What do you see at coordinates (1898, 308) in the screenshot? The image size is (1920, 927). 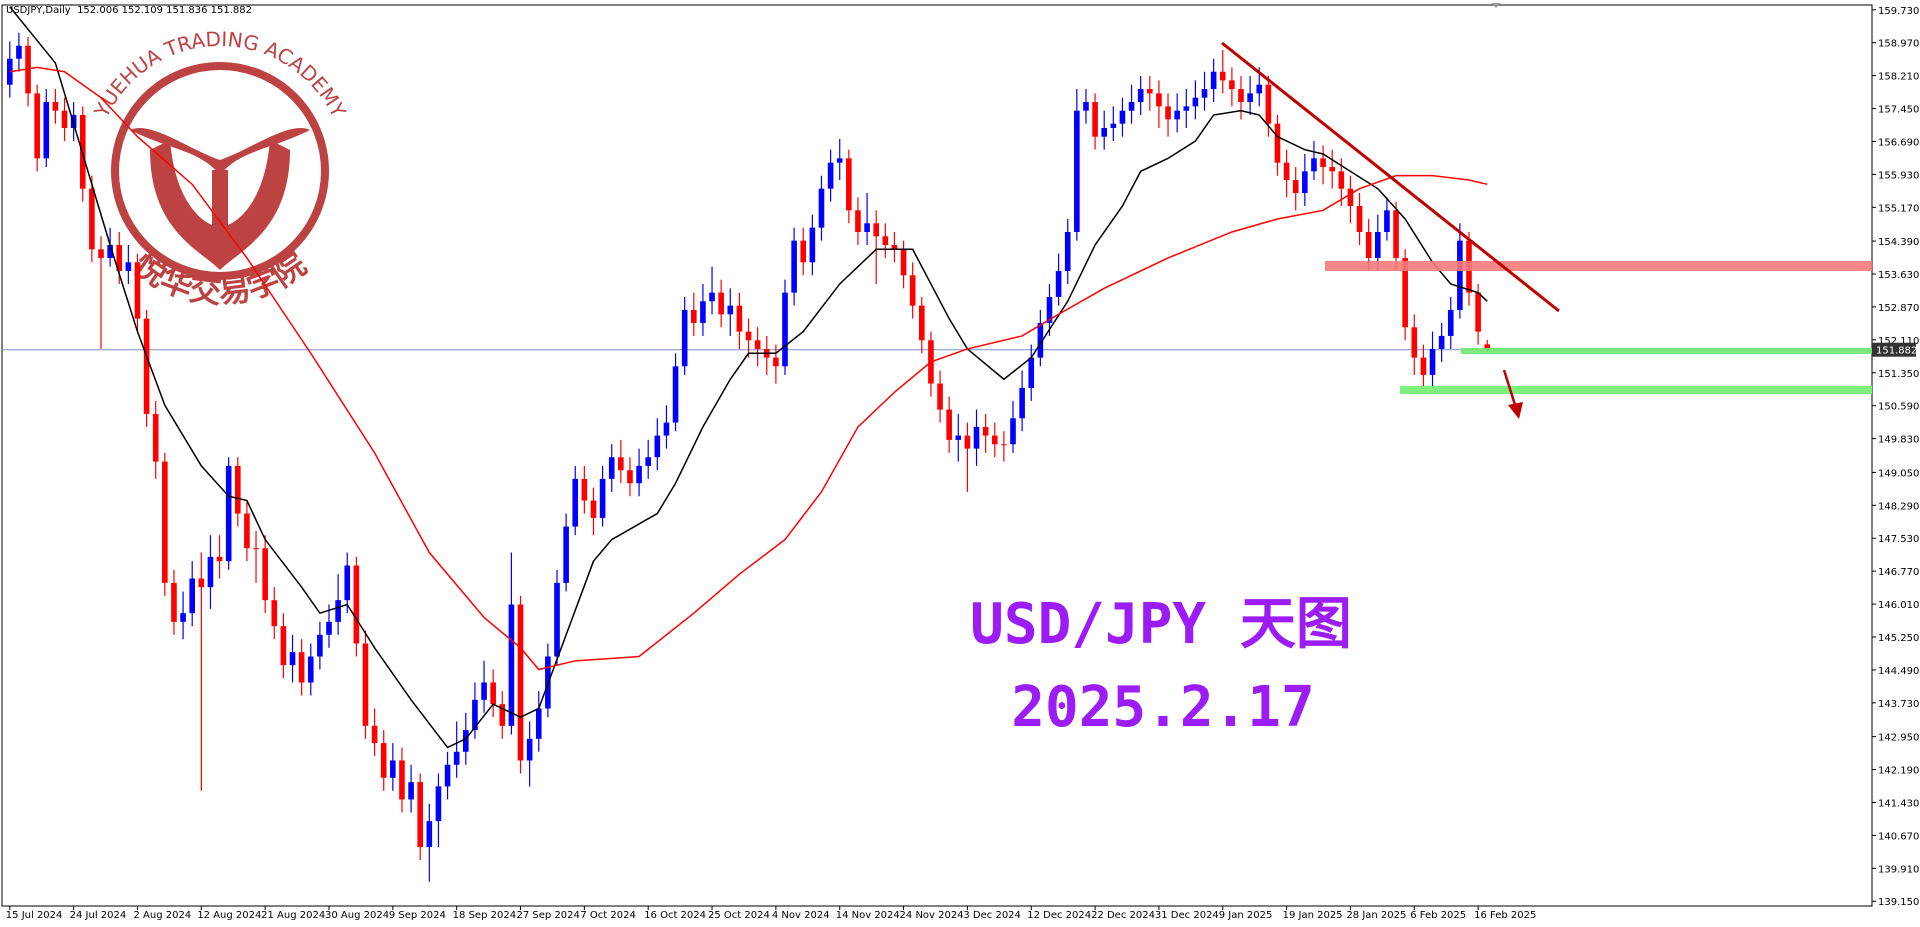 I see `y-tick-label: 152.870` at bounding box center [1898, 308].